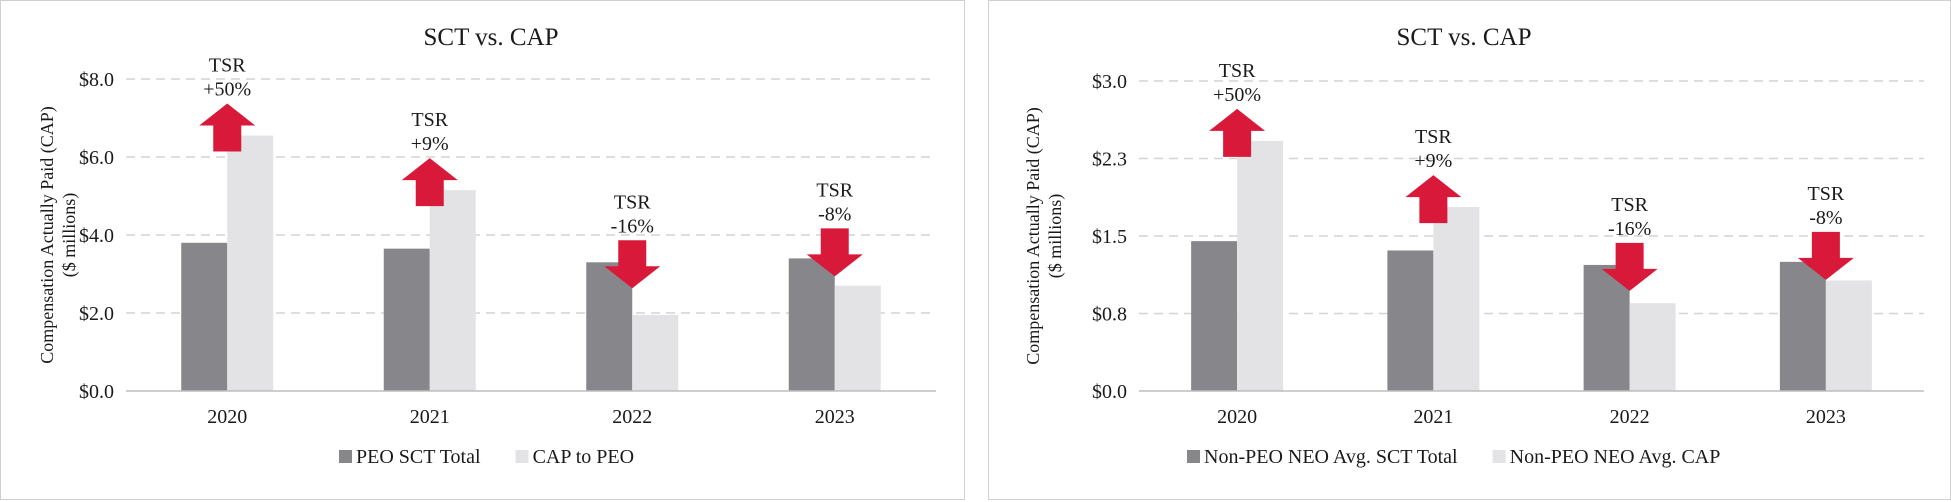  I want to click on legend-label: Non-PEO NEO Avg. SCT Total, so click(1331, 457).